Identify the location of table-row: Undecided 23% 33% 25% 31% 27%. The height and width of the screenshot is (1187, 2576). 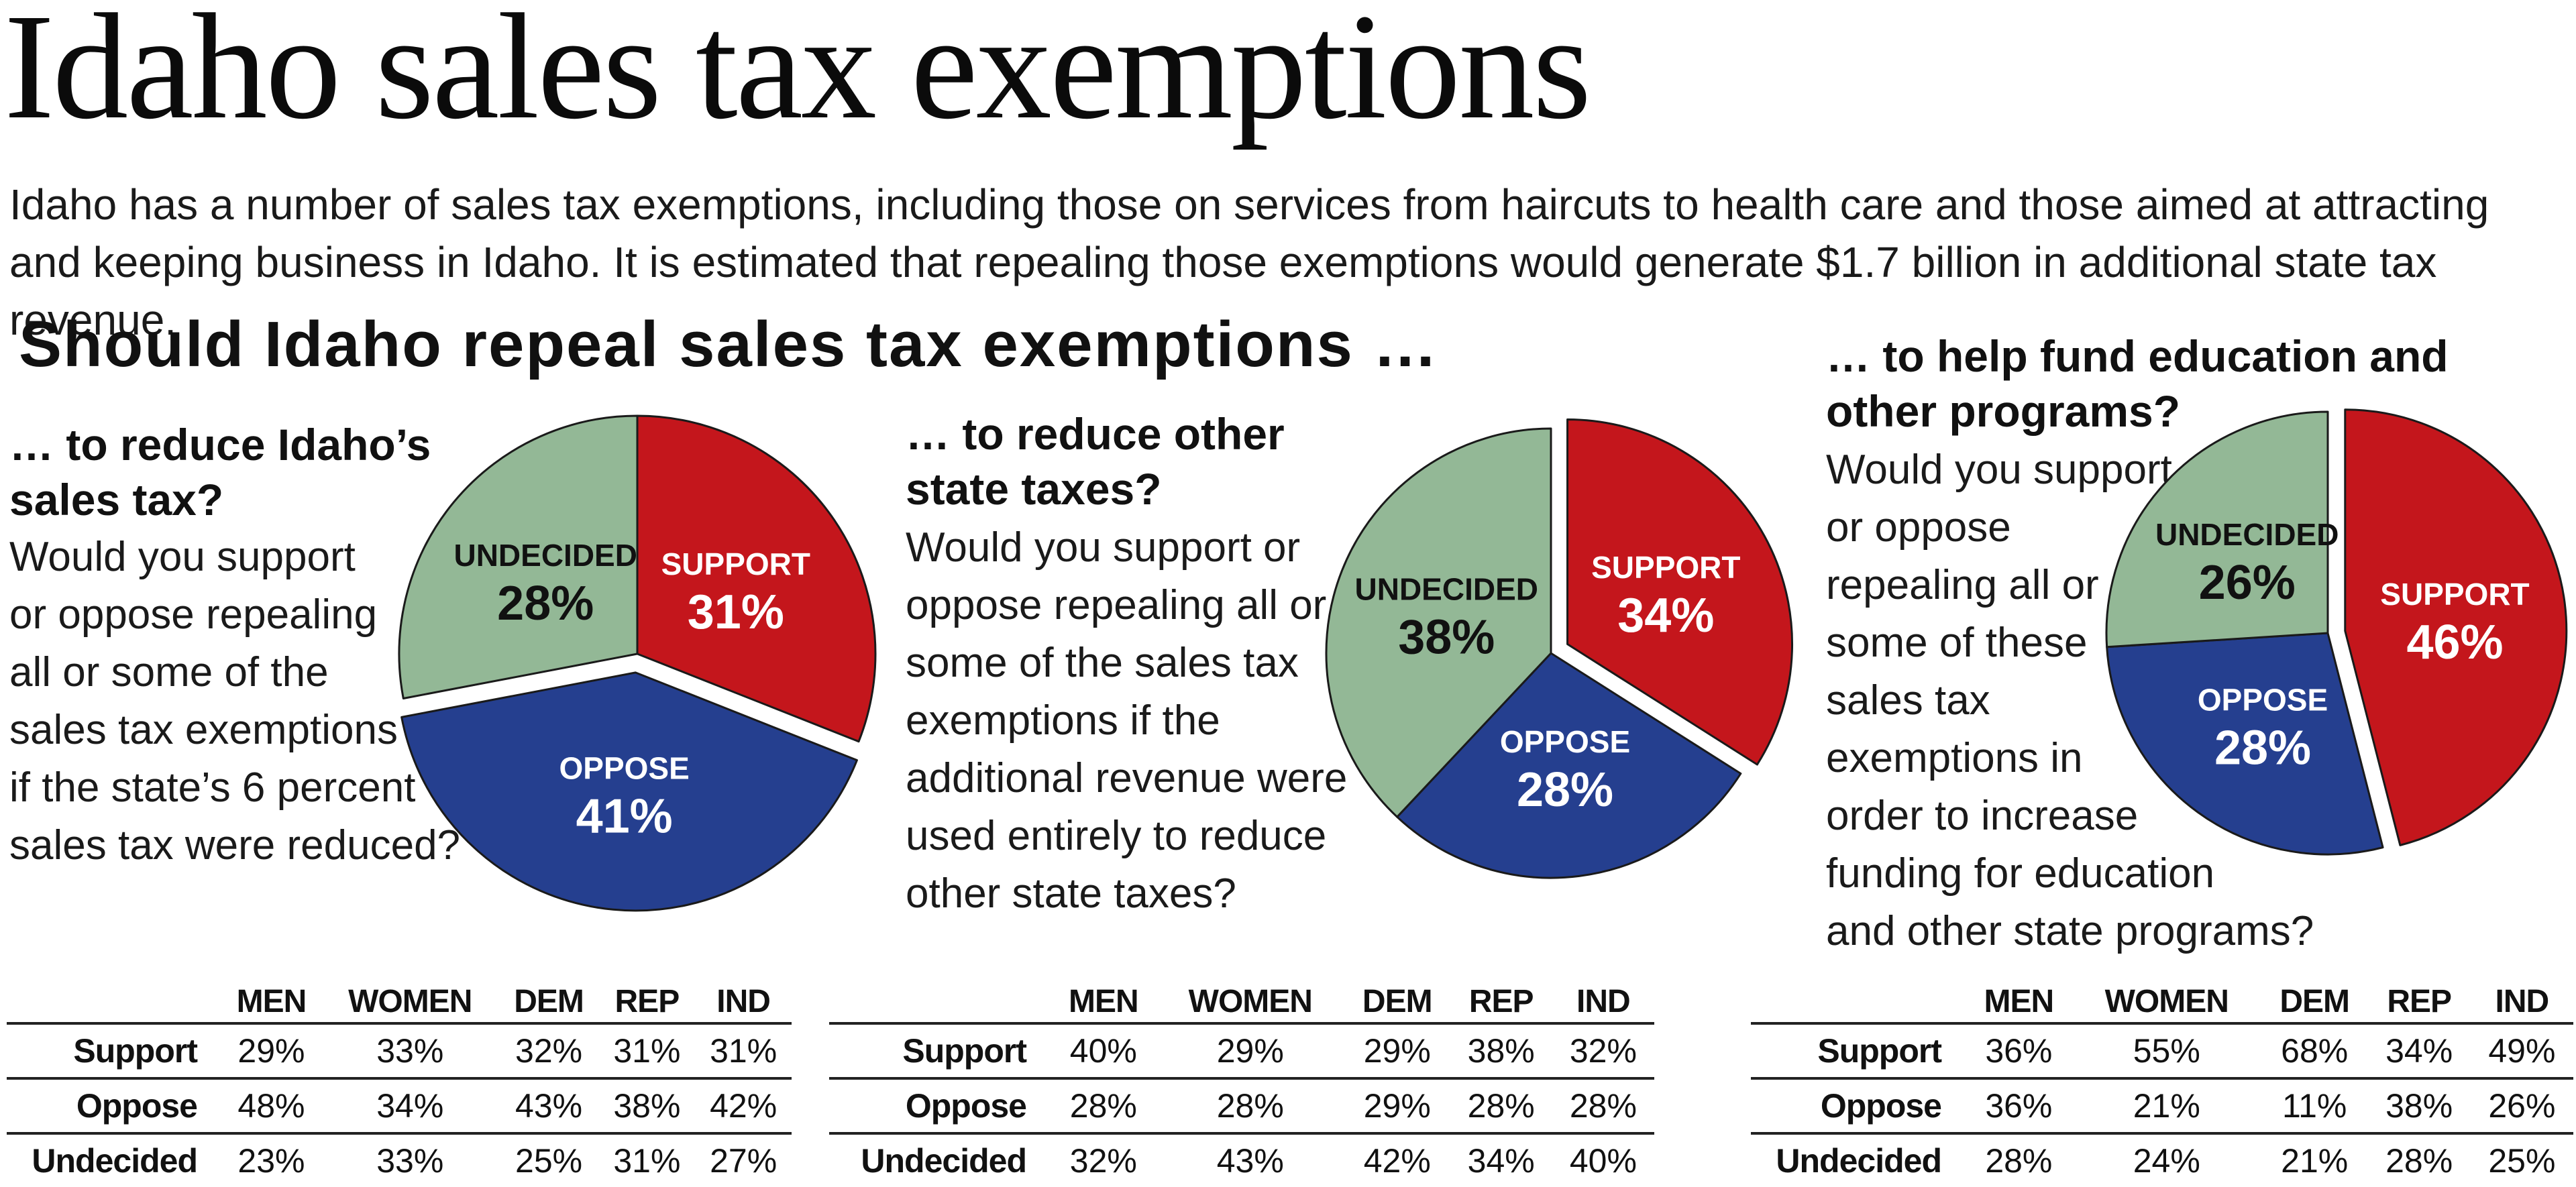
(399, 1159).